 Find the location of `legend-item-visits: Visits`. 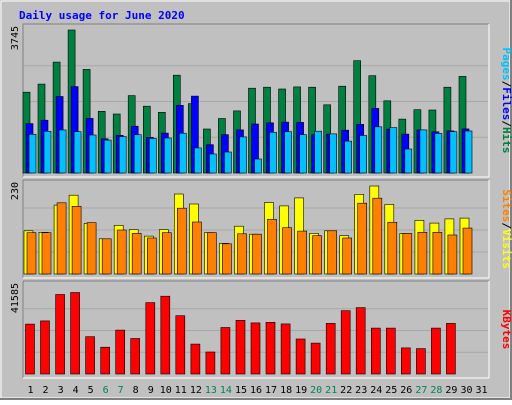

legend-item-visits: Visits is located at coordinates (506, 249).